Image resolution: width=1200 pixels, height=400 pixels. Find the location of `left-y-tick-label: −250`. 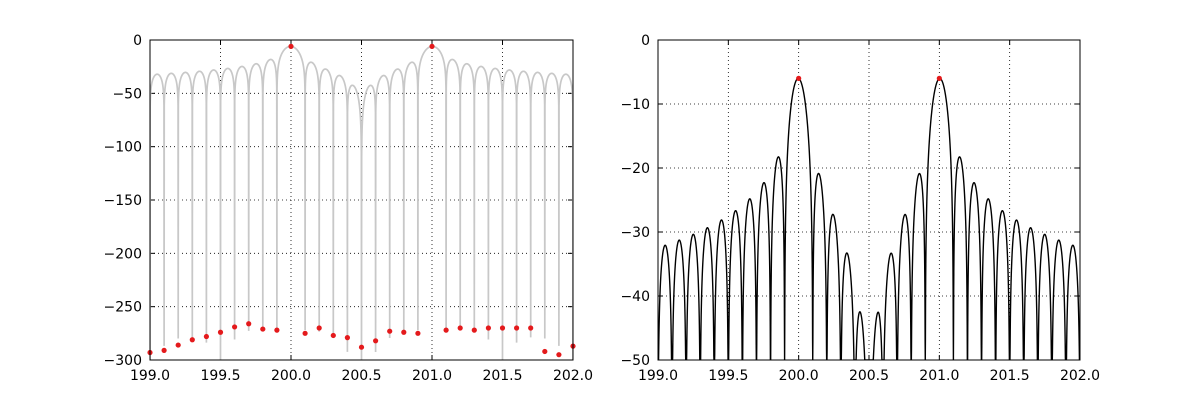

left-y-tick-label: −250 is located at coordinates (123, 308).